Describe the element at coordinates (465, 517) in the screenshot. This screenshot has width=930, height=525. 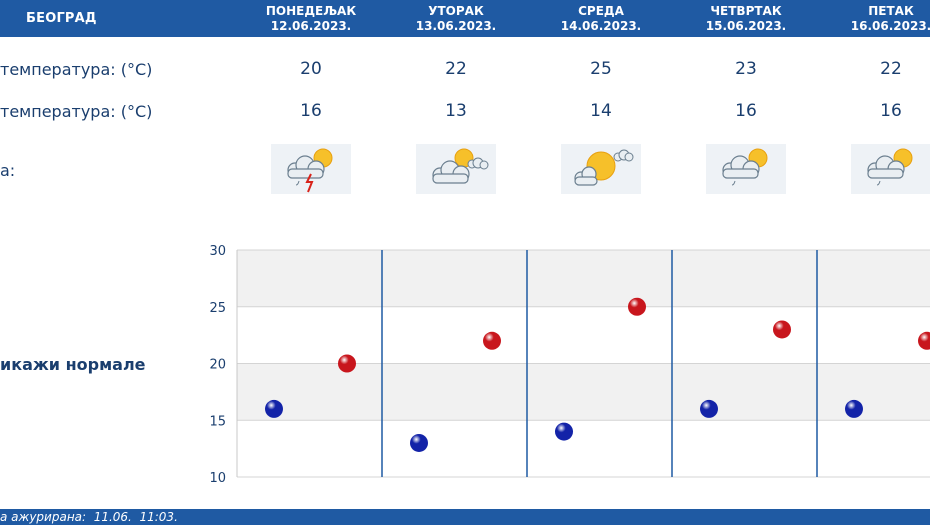
I see `updated-footer: а ажурирана: 11.06. 11:03.` at that location.